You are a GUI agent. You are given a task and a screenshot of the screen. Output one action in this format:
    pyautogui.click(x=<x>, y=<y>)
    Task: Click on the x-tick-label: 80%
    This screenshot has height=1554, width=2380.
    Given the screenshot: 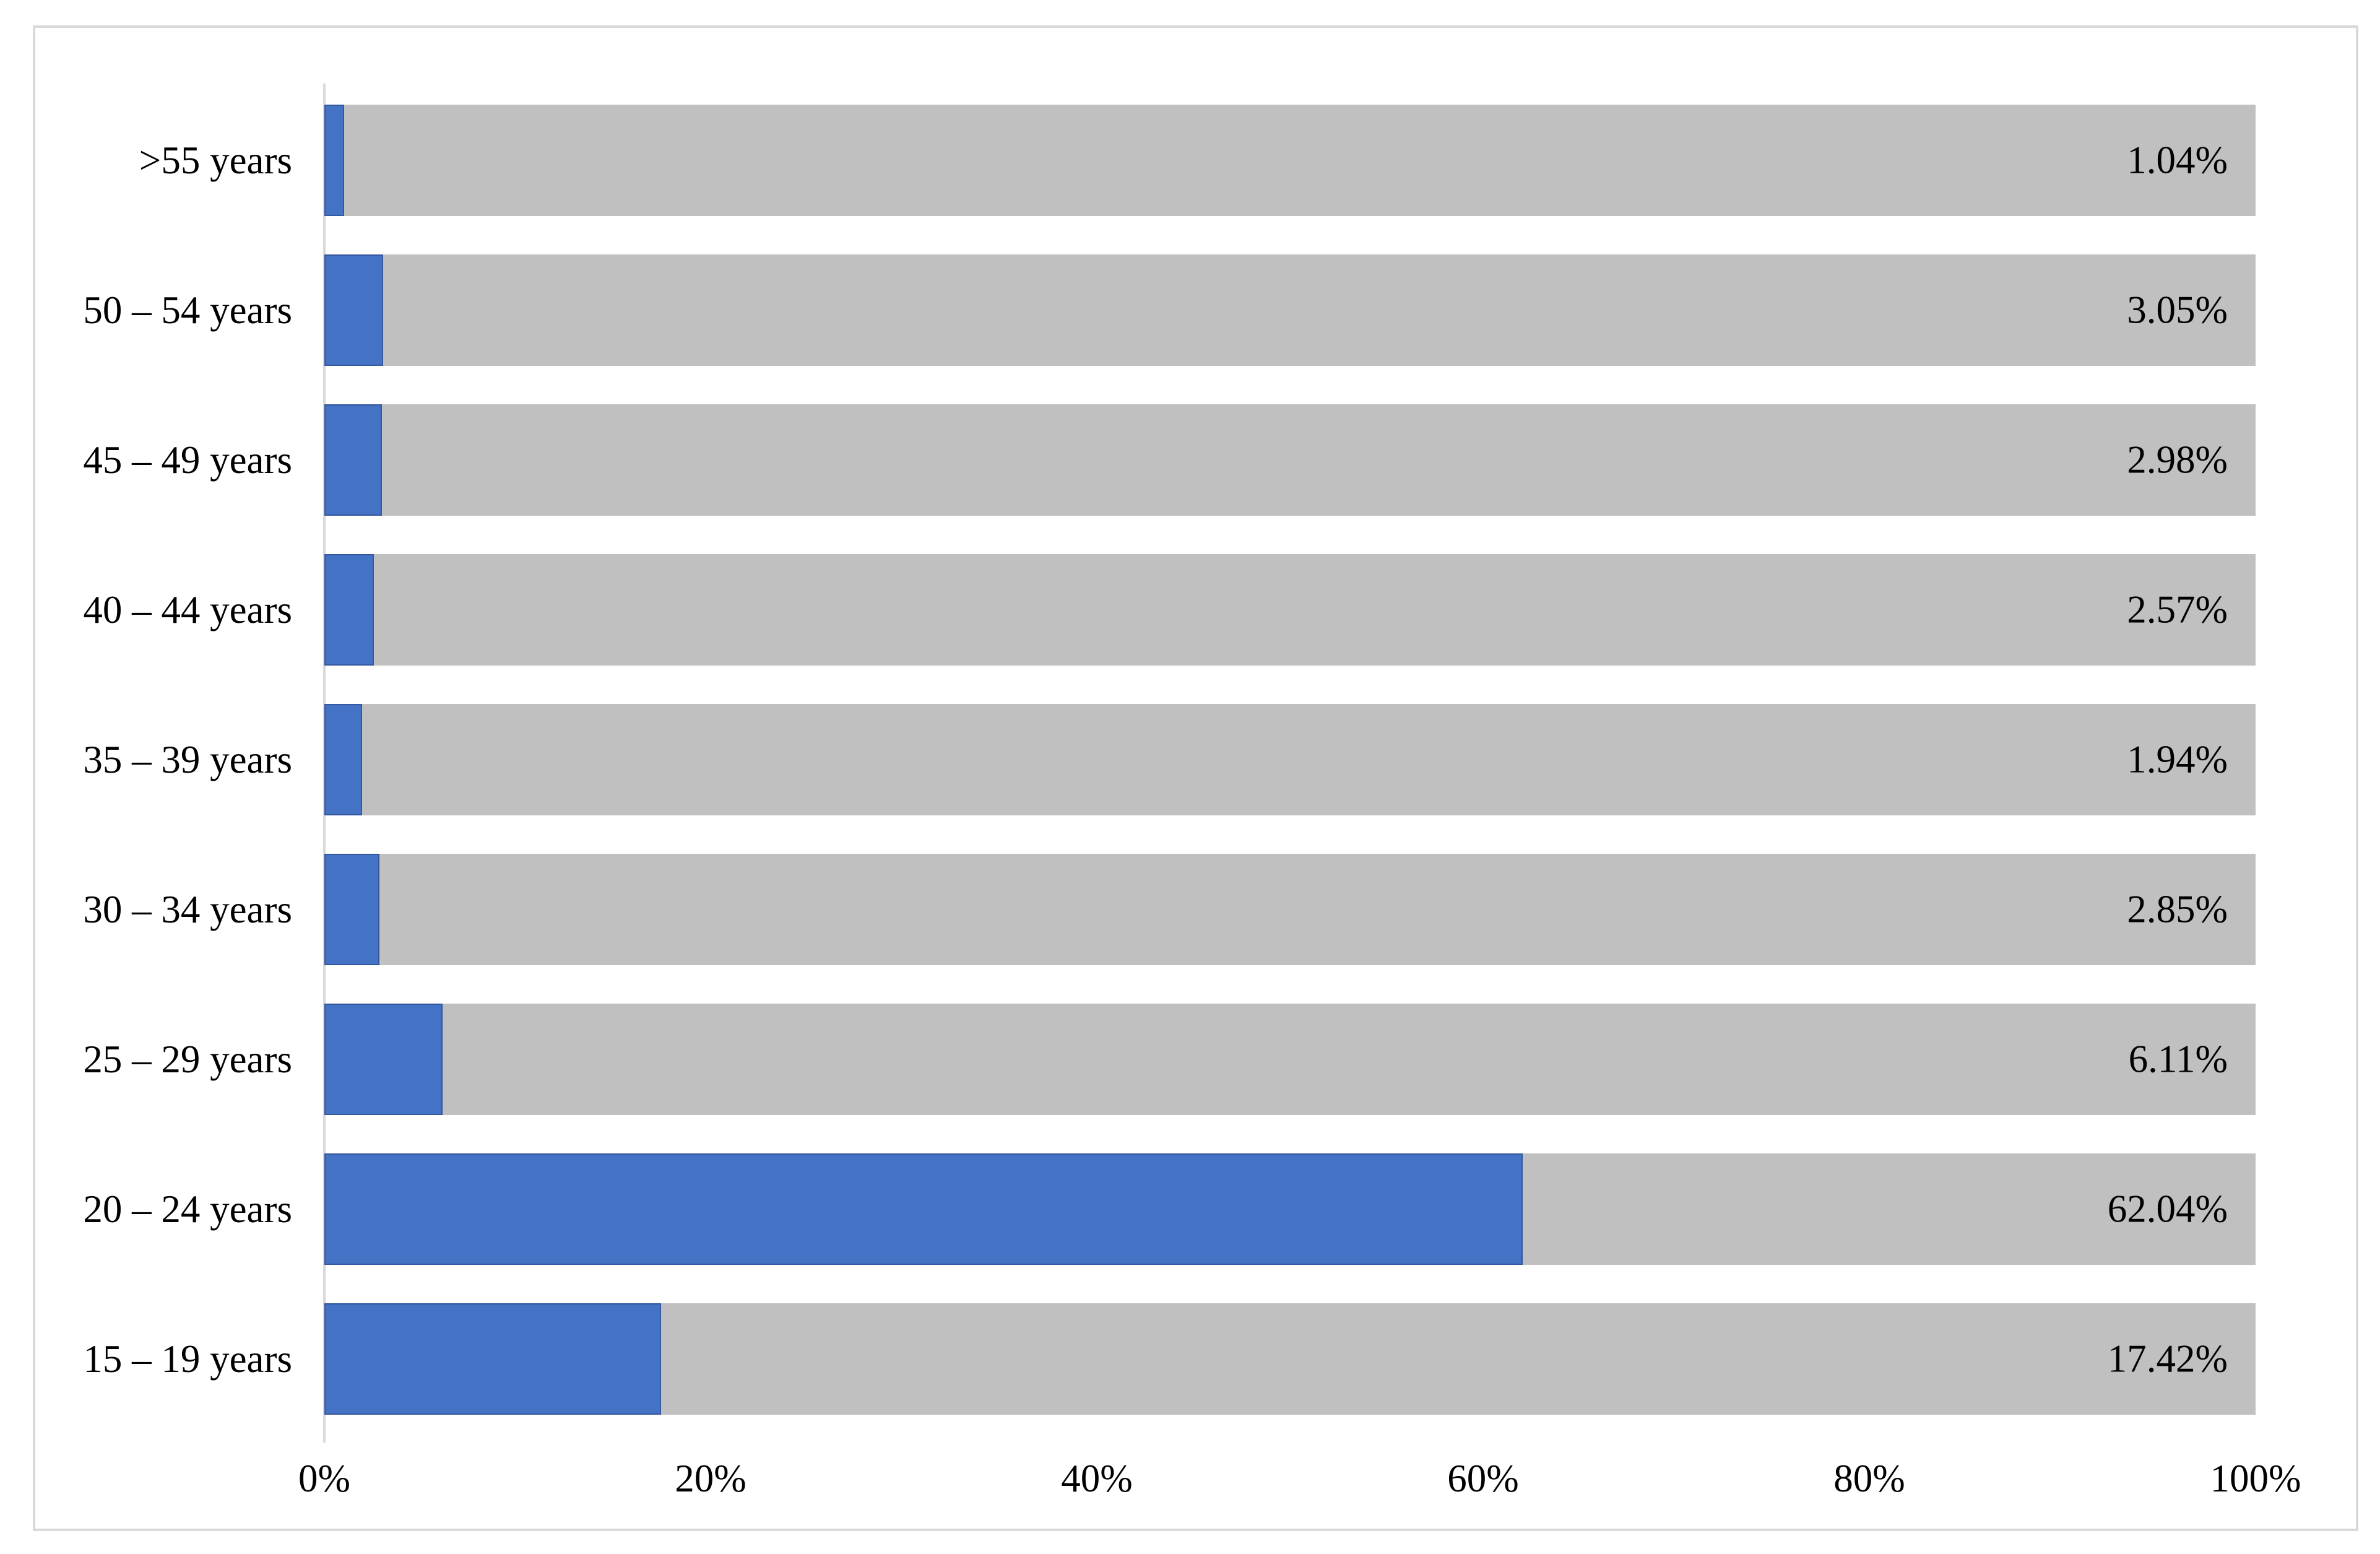 What is the action you would take?
    pyautogui.click(x=1869, y=1479)
    